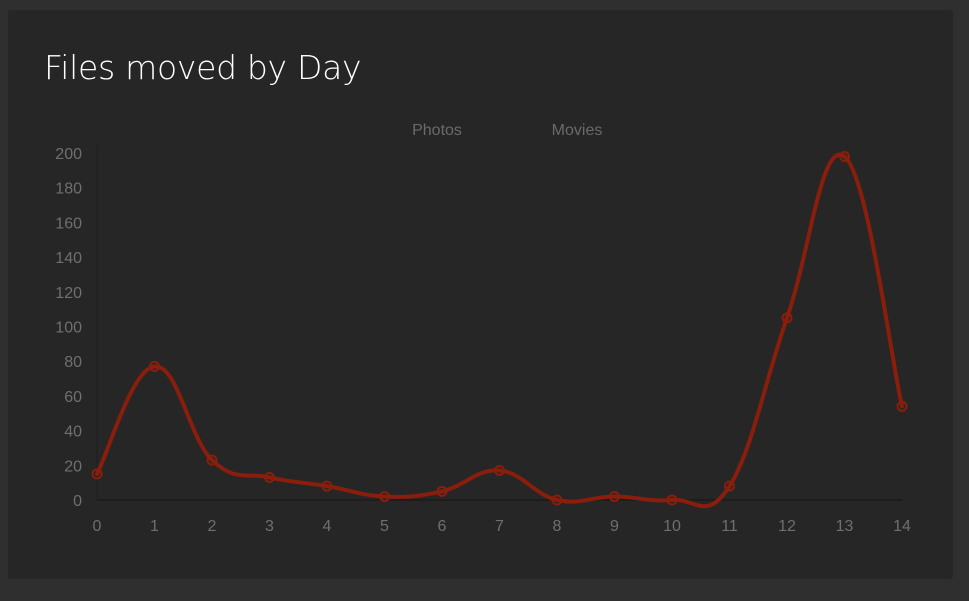  Describe the element at coordinates (437, 130) in the screenshot. I see `legend-item-photos: Photos` at that location.